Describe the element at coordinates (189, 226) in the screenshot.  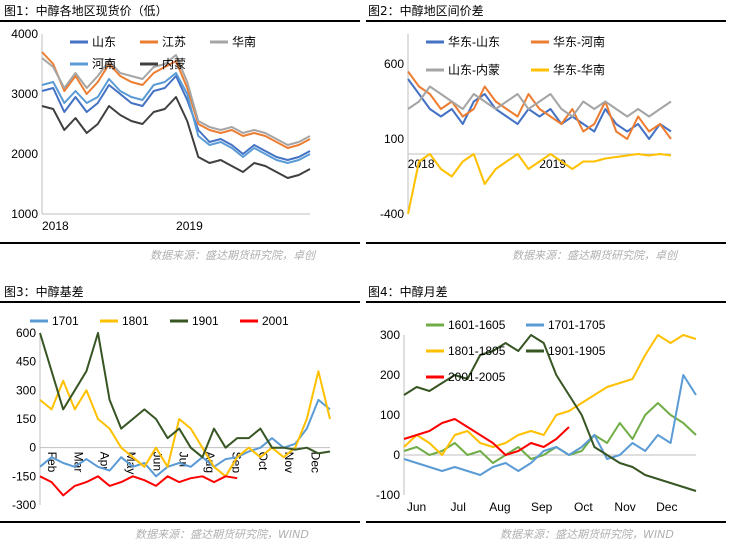
I see `chart1-xtick: 2019` at that location.